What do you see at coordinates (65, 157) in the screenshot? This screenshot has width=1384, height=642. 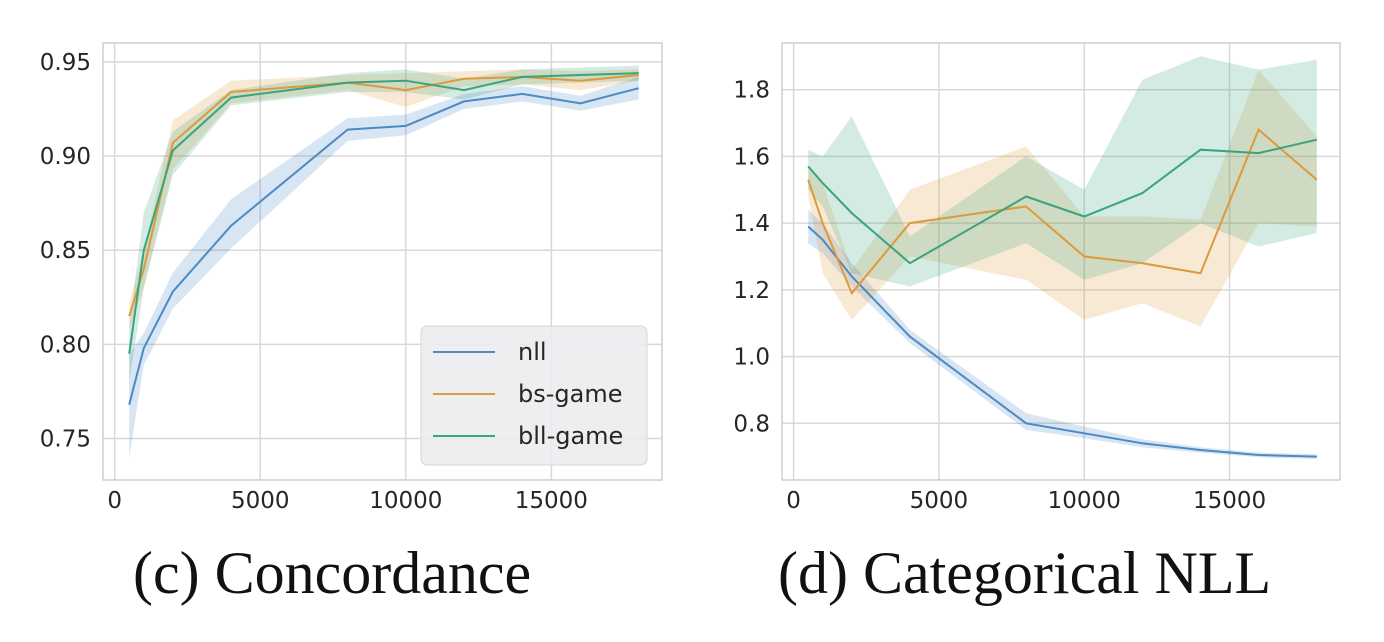 I see `concordance-y-tick-label: 0.90` at bounding box center [65, 157].